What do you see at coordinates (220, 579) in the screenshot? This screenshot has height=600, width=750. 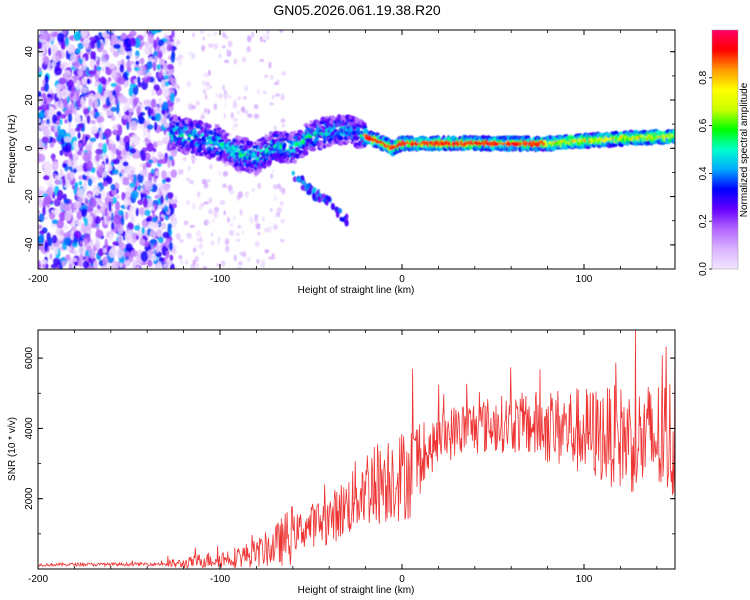 I see `snr-xtick-label: -100` at bounding box center [220, 579].